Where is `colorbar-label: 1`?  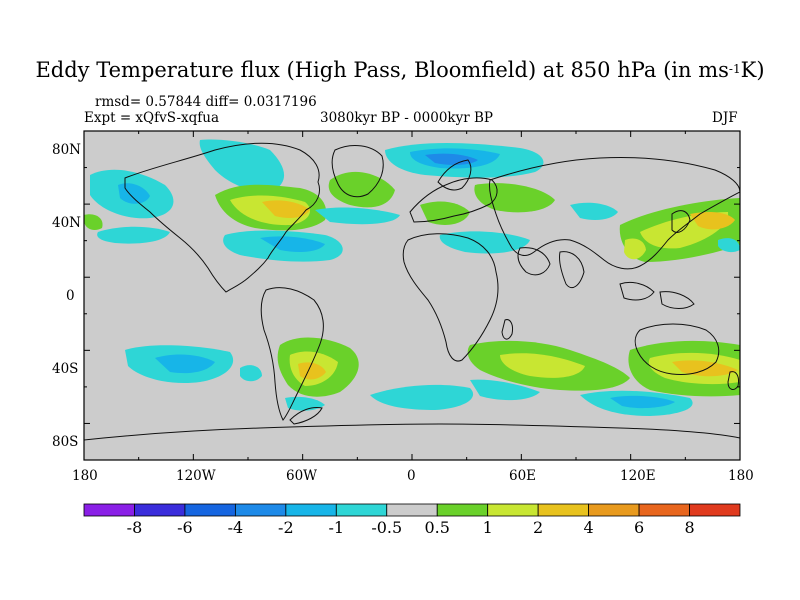 colorbar-label: 1 is located at coordinates (487, 527).